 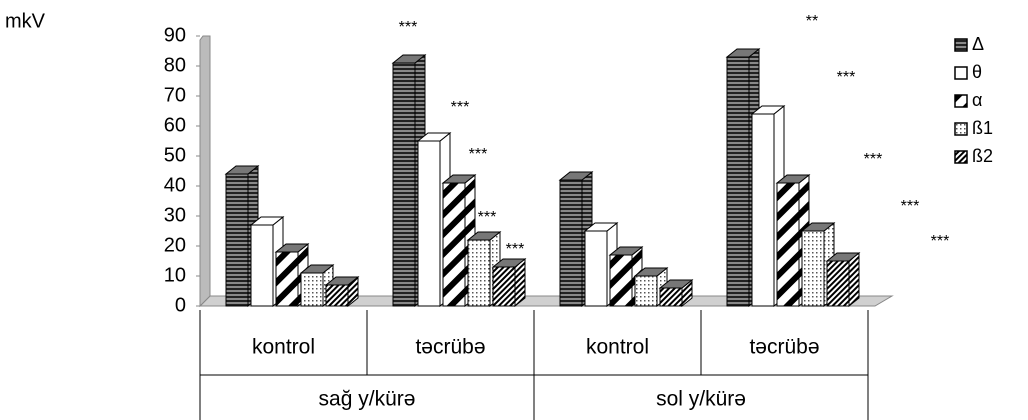 I want to click on legend-label: ß1, so click(x=982, y=128).